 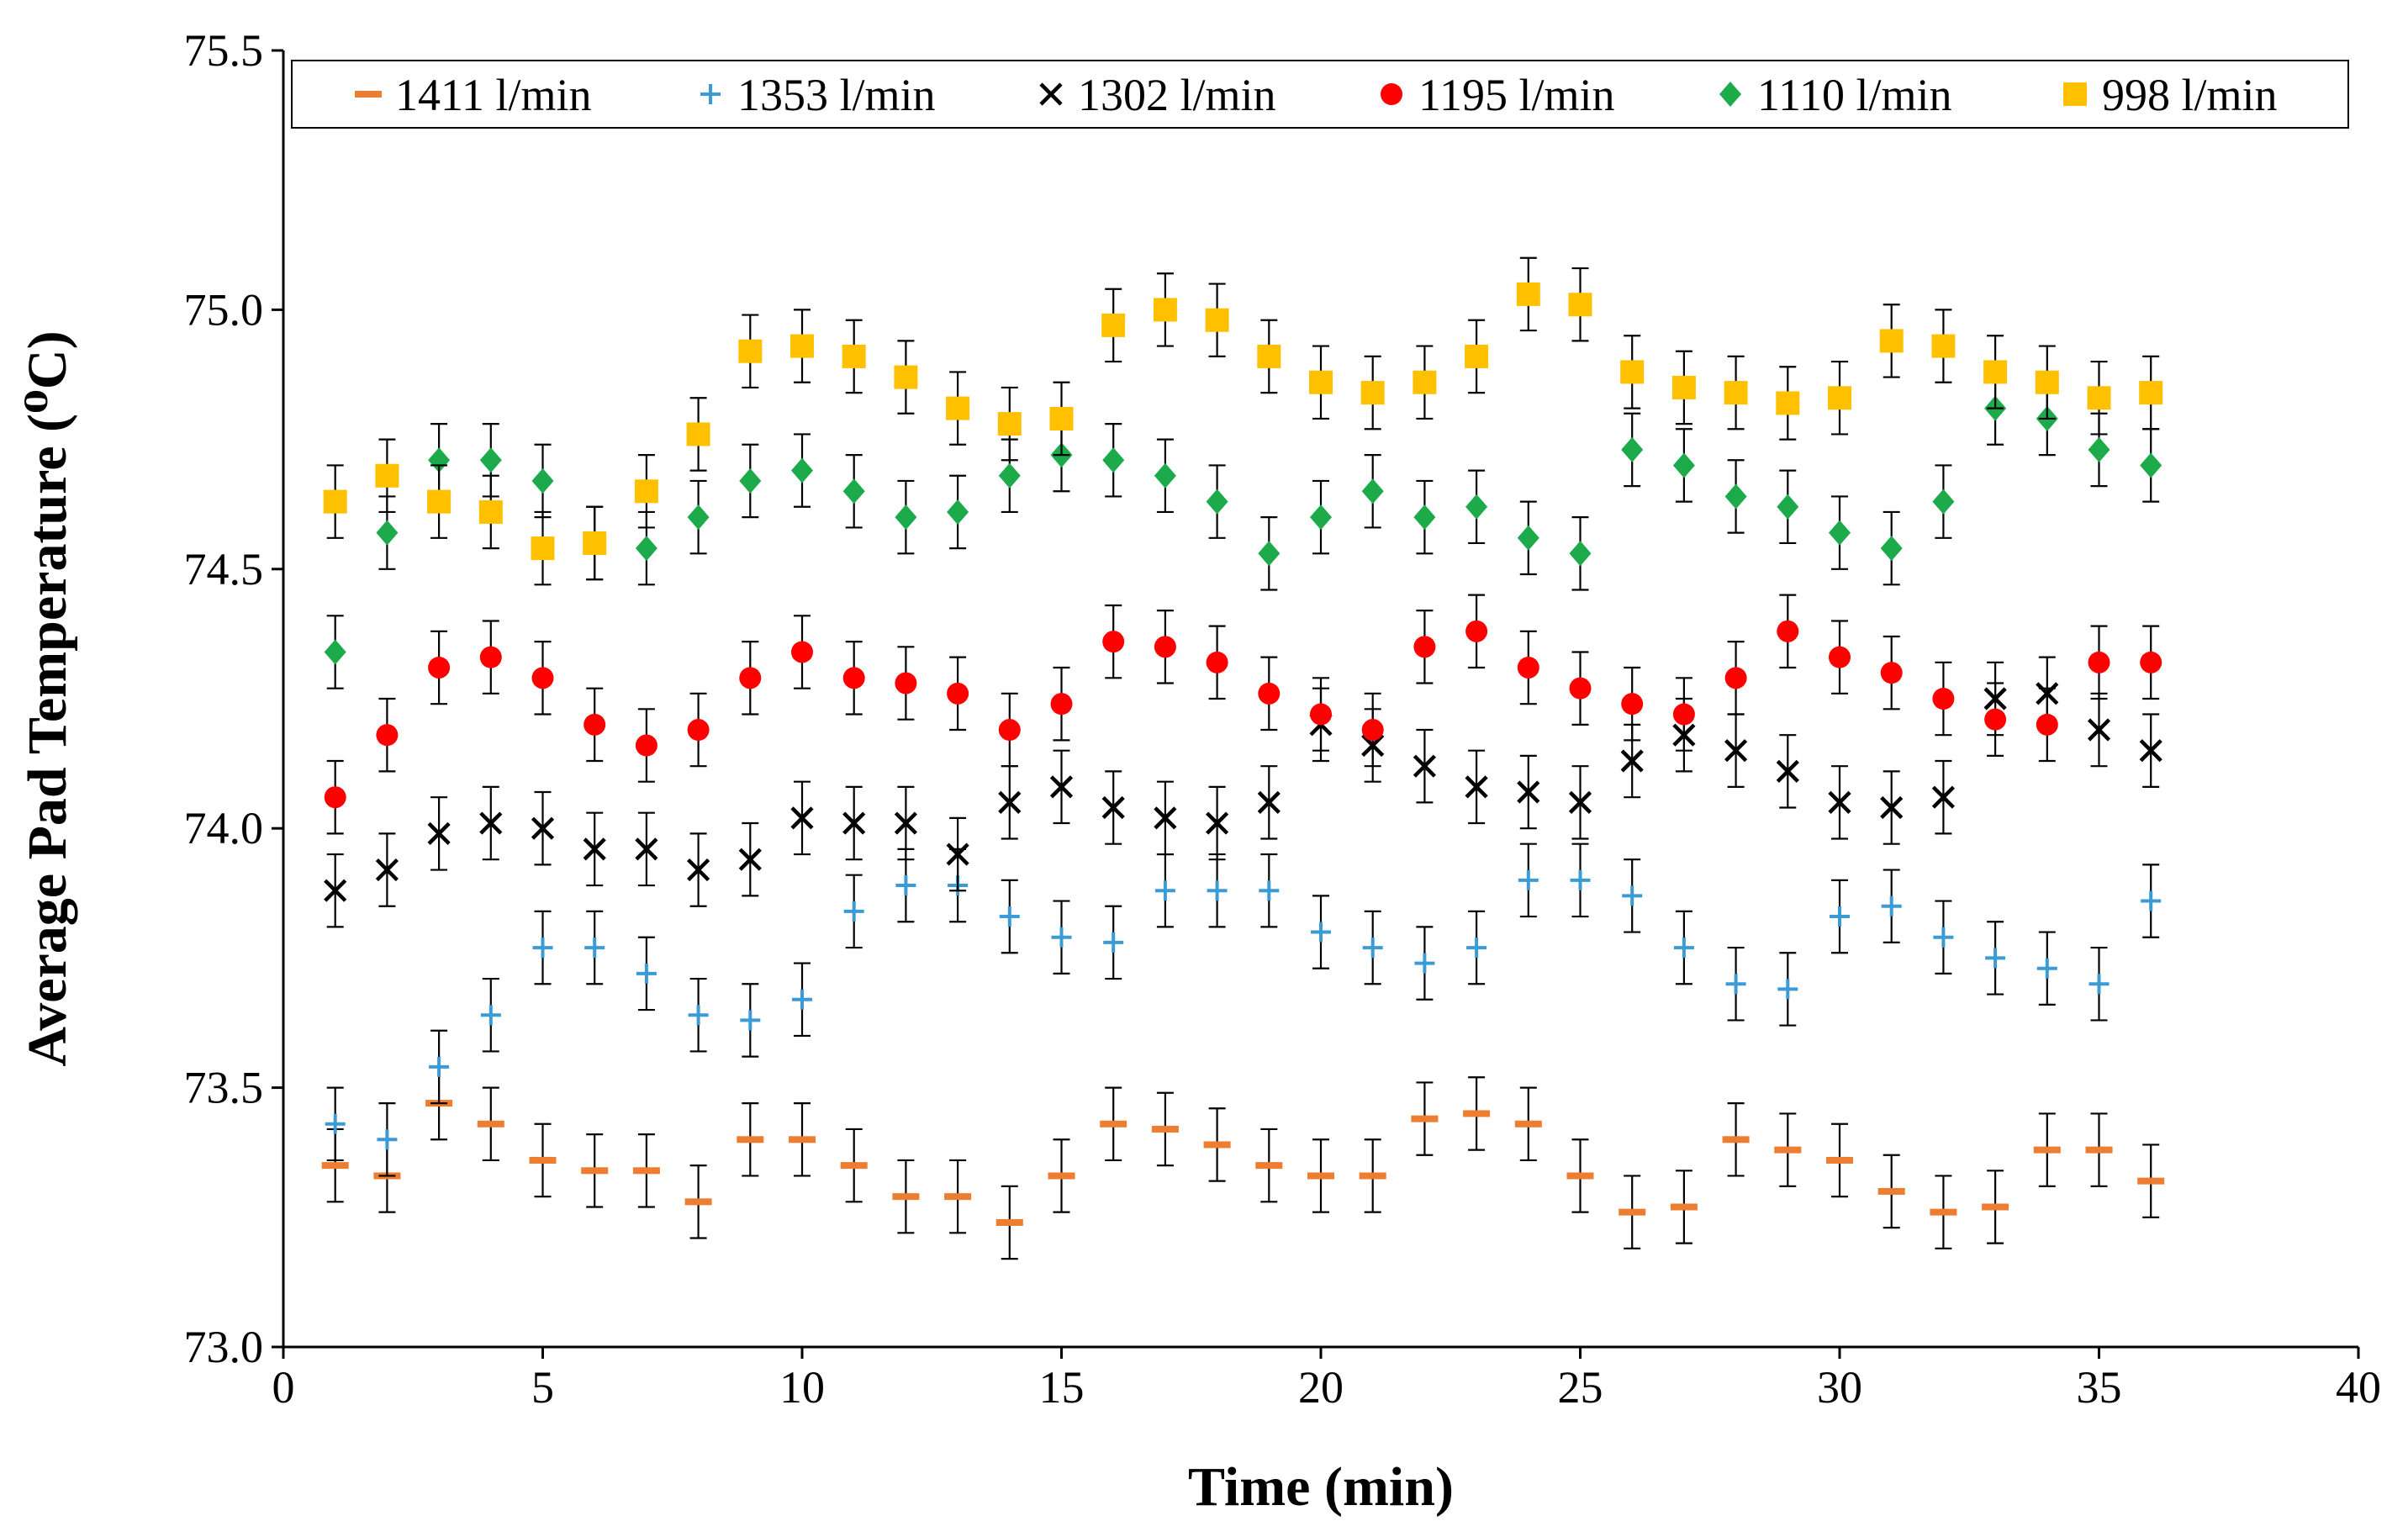 I want to click on legend-box, so click(x=1320, y=94).